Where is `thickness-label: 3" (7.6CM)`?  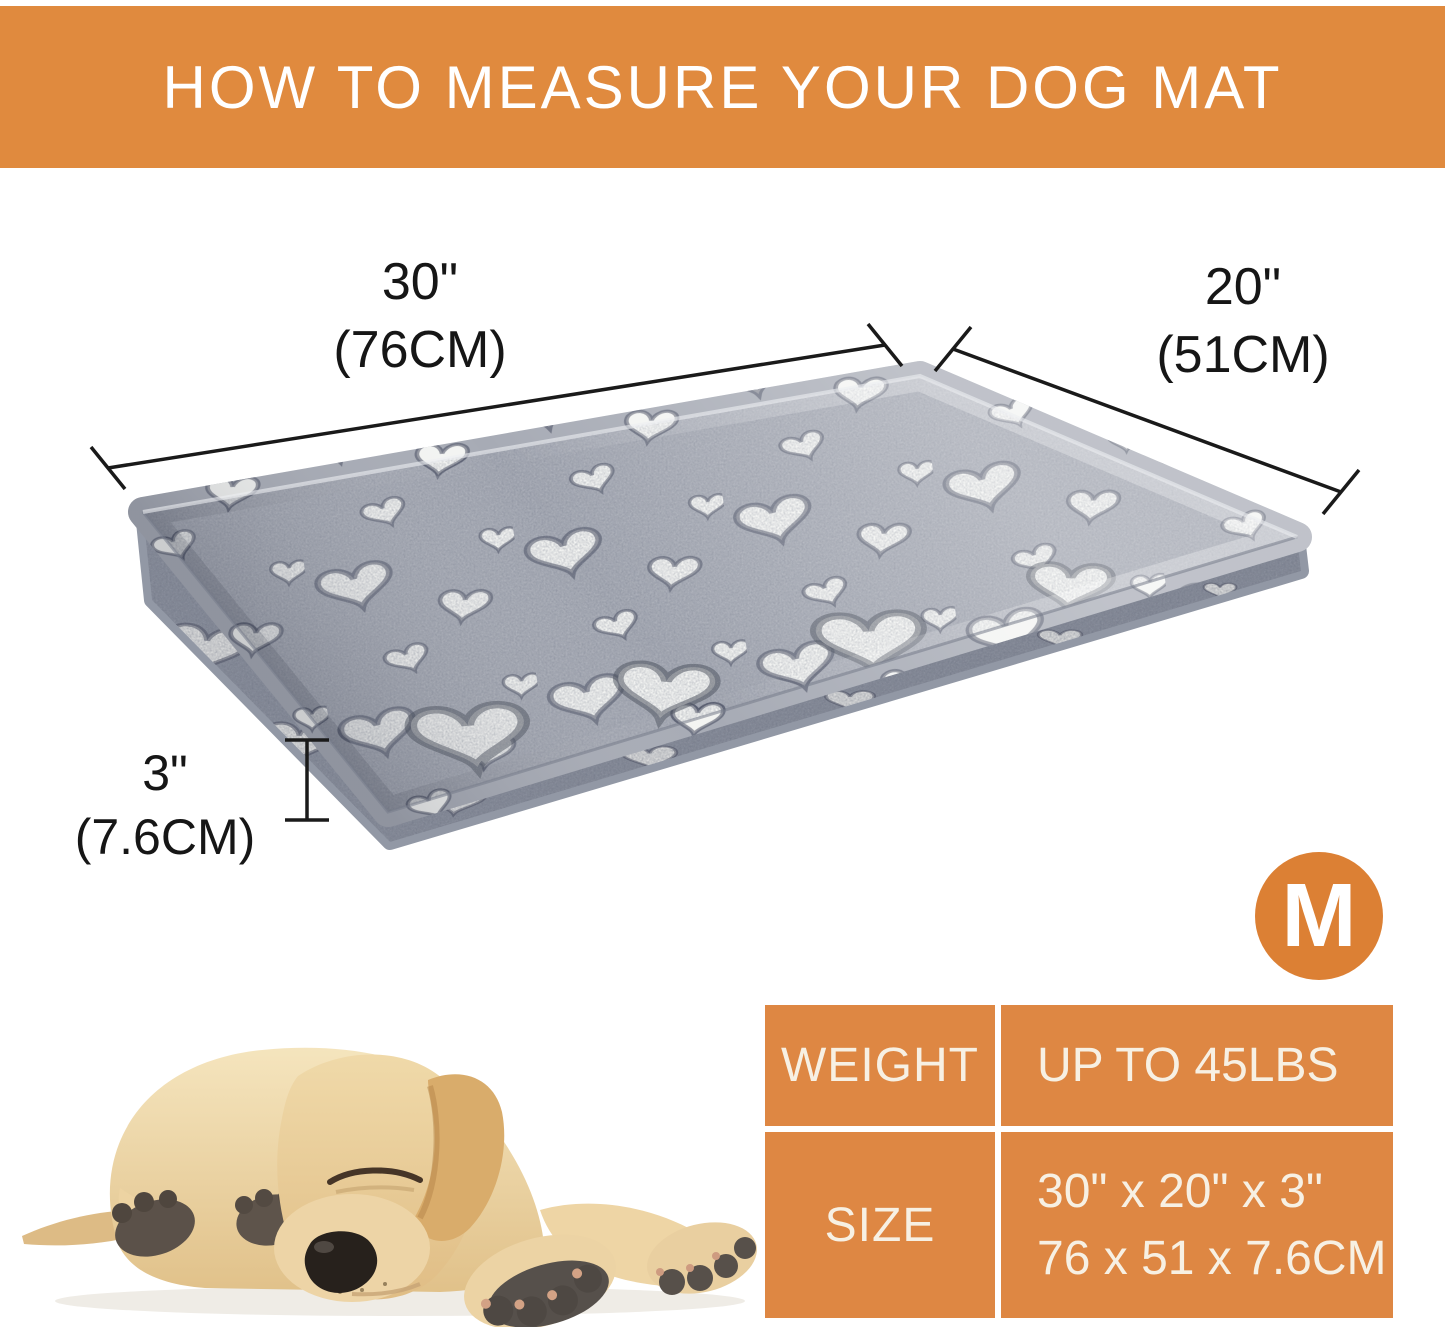 thickness-label: 3" (7.6CM) is located at coordinates (165, 805).